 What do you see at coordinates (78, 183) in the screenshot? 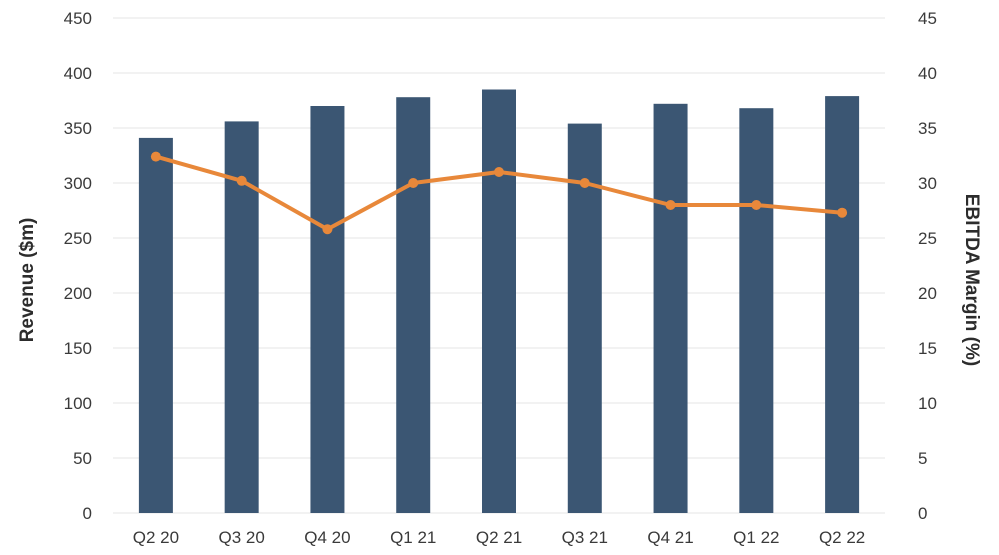
I see `left-tick-label: 300` at bounding box center [78, 183].